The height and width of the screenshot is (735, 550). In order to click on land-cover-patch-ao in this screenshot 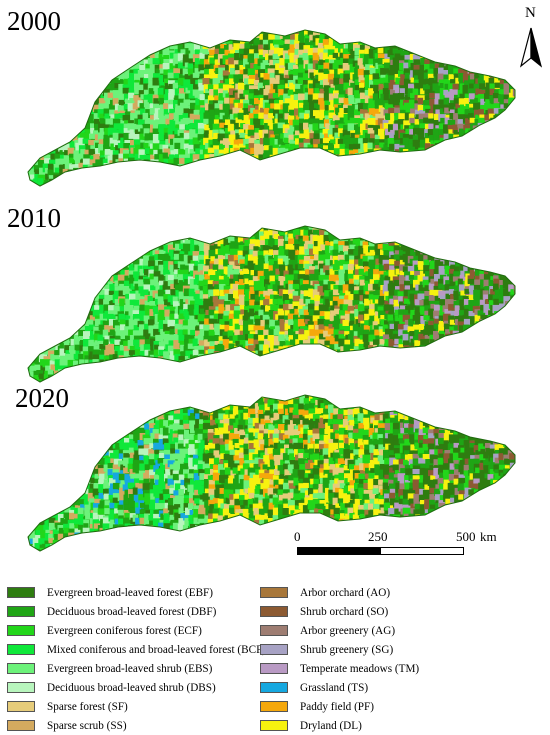, I will do `click(271, 134)`.